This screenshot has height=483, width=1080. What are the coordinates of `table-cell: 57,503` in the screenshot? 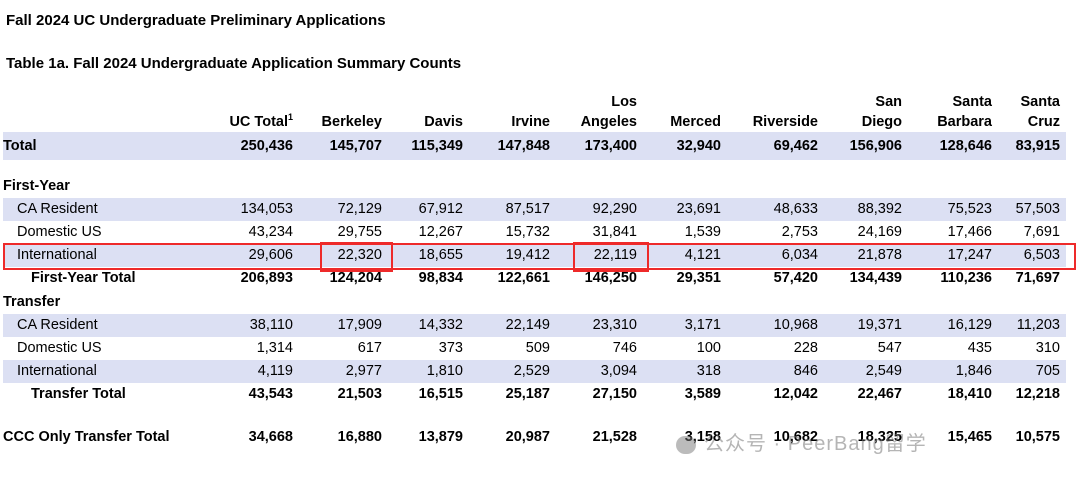 It's located at (1032, 209).